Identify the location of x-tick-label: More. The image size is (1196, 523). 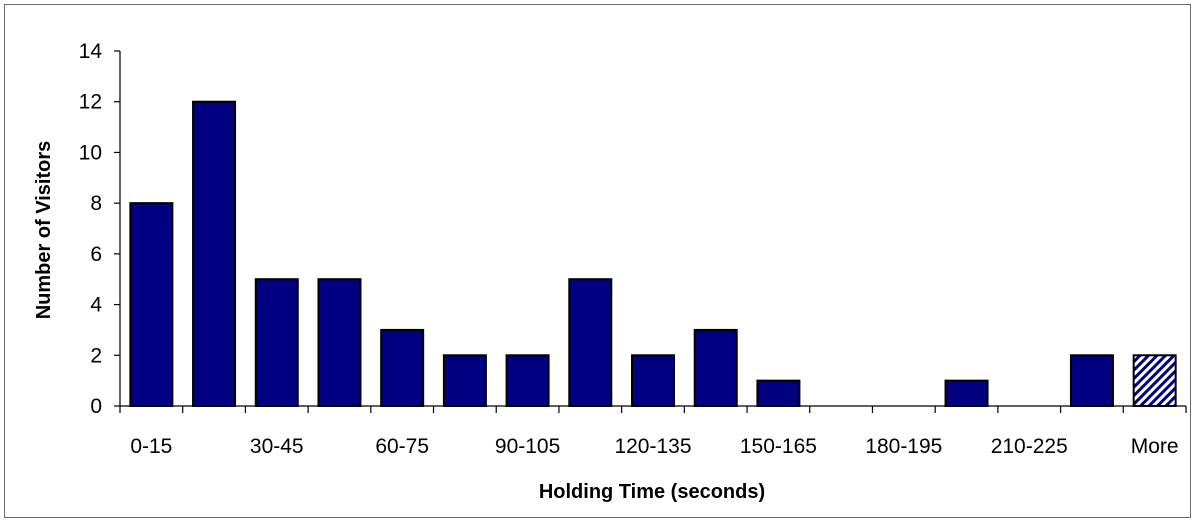
(1155, 446).